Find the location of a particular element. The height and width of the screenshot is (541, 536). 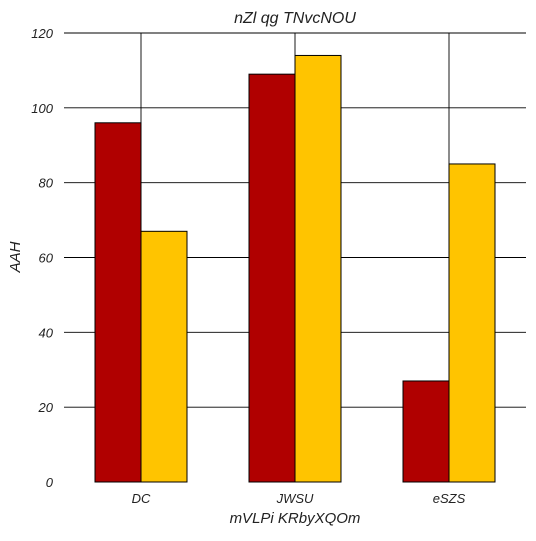

y-tick-label: 100 is located at coordinates (42, 108).